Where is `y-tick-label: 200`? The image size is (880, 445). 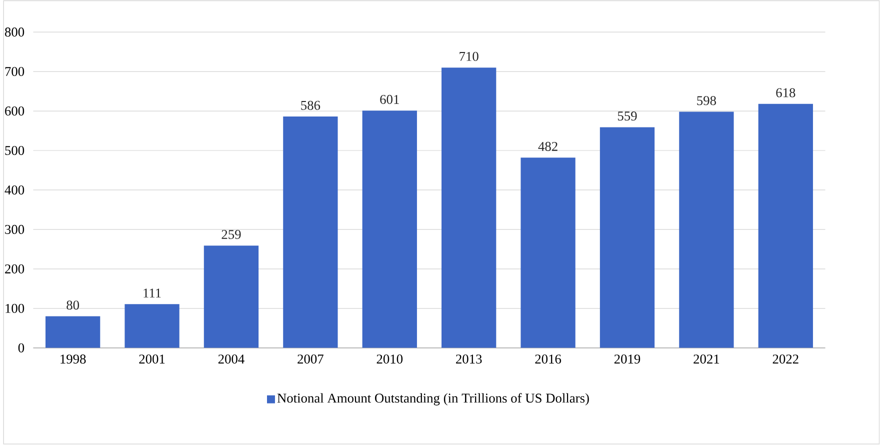
y-tick-label: 200 is located at coordinates (14, 269).